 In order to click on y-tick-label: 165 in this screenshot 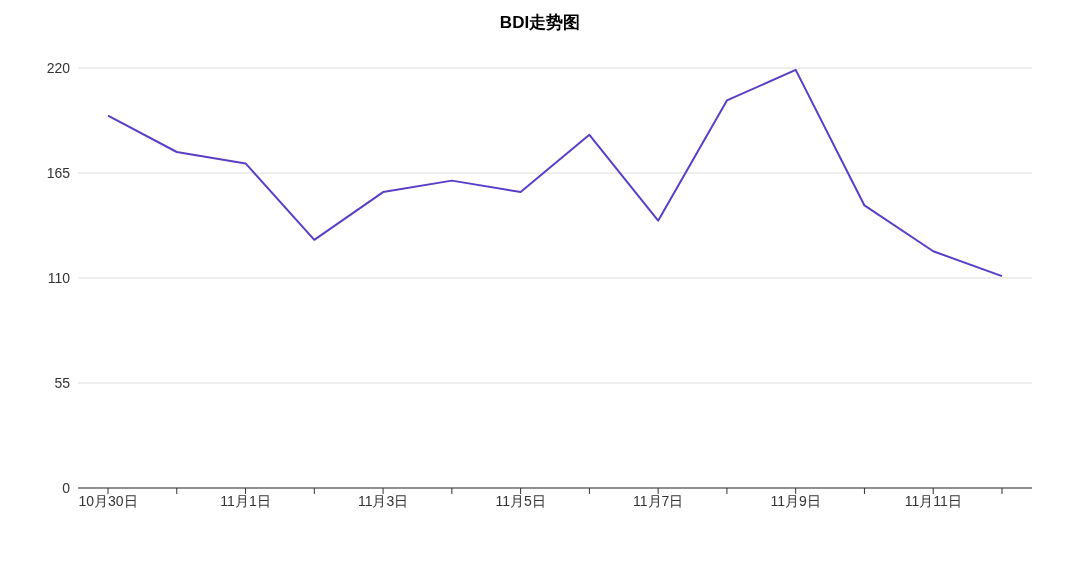, I will do `click(58, 172)`.